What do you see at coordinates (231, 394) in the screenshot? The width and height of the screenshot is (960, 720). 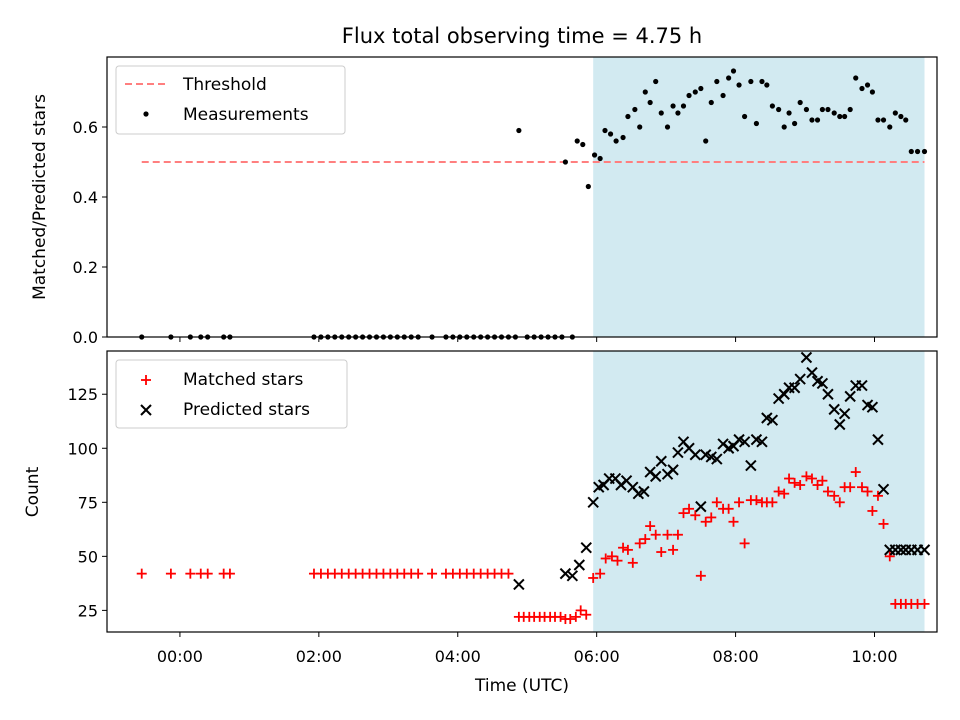 I see `bottom-legend-box` at bounding box center [231, 394].